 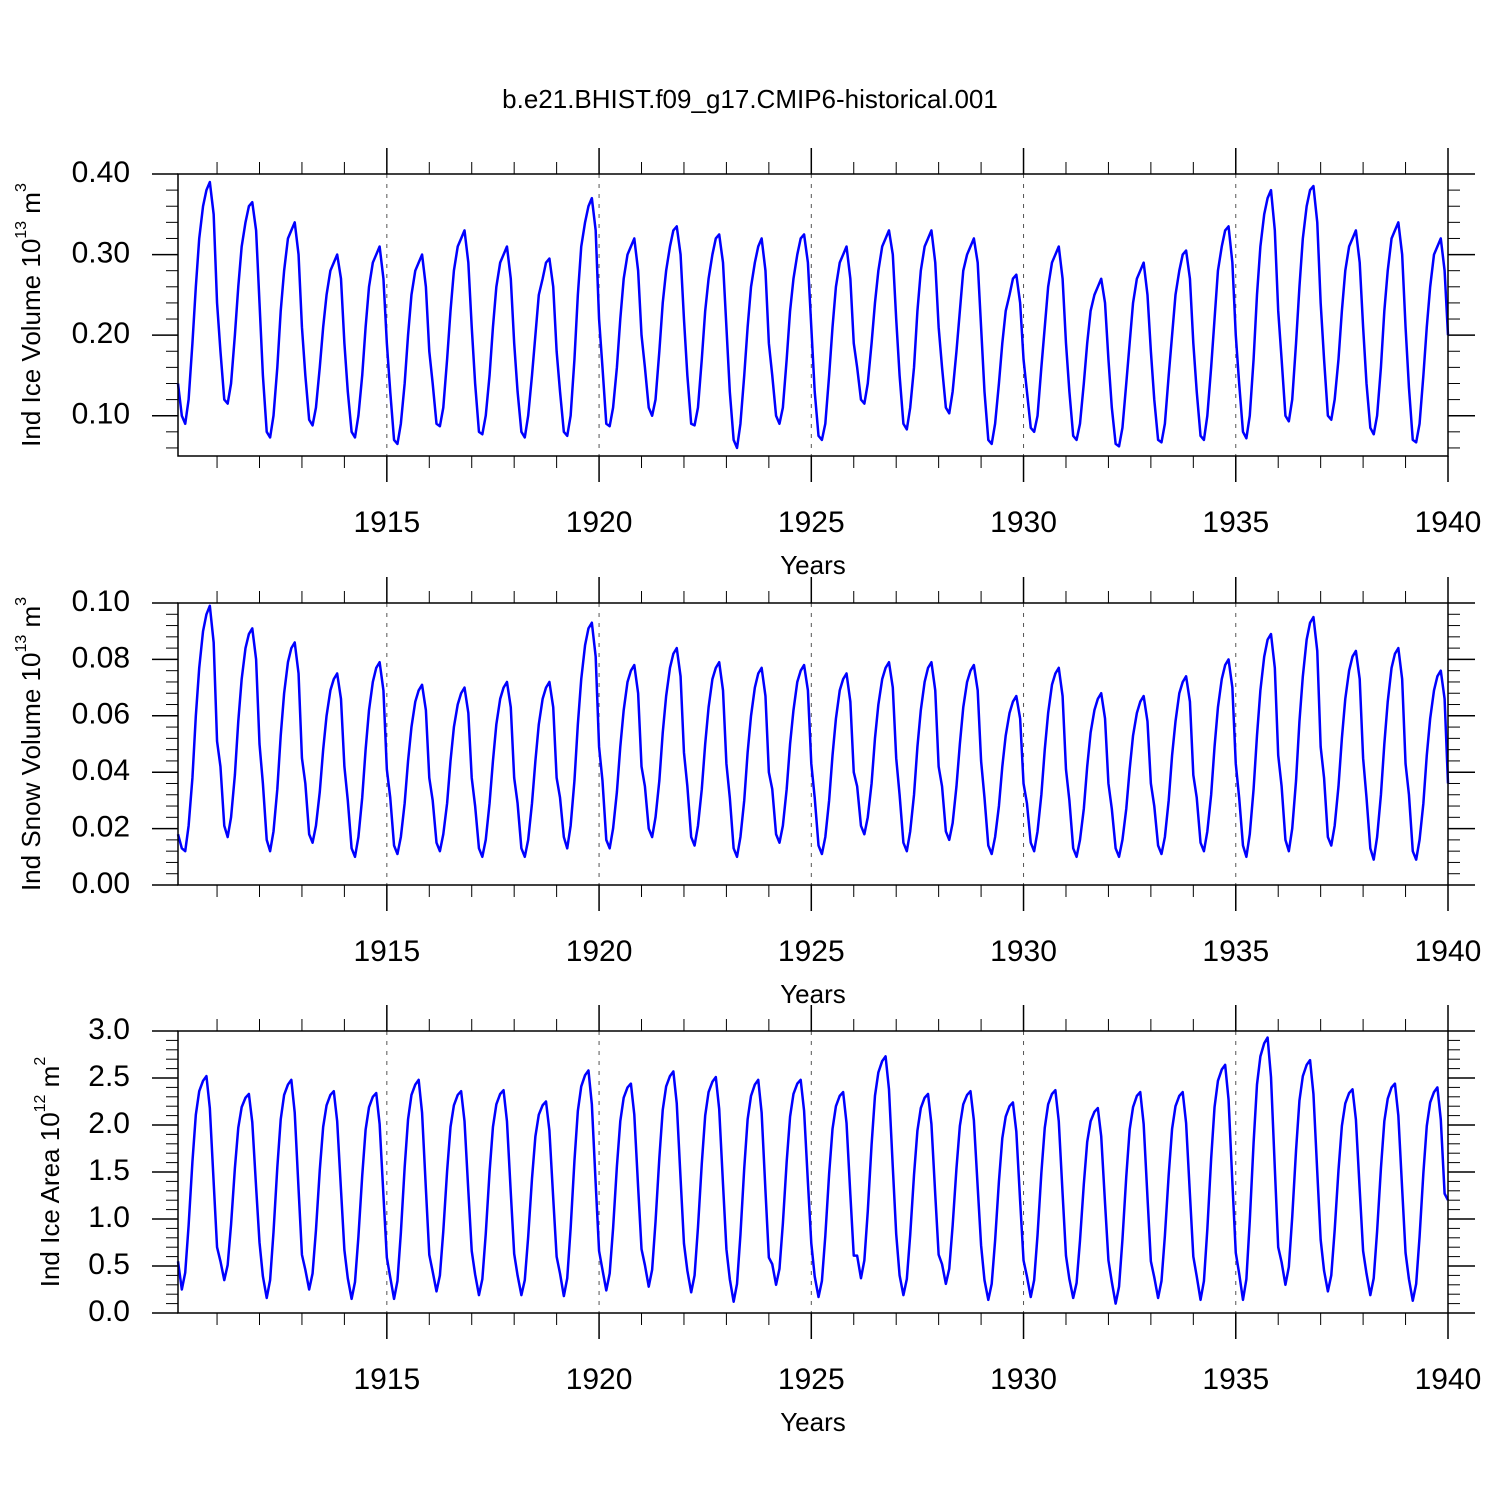 What do you see at coordinates (101, 252) in the screenshot?
I see `y-tick-label: 0.30` at bounding box center [101, 252].